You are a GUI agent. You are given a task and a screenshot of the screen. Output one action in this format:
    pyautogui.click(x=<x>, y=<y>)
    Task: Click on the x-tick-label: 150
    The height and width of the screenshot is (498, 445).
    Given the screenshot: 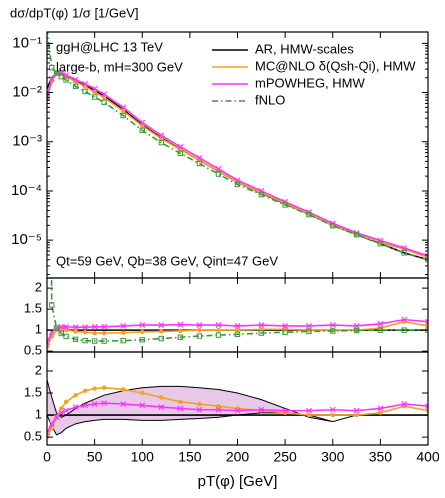 What is the action you would take?
    pyautogui.click(x=190, y=457)
    